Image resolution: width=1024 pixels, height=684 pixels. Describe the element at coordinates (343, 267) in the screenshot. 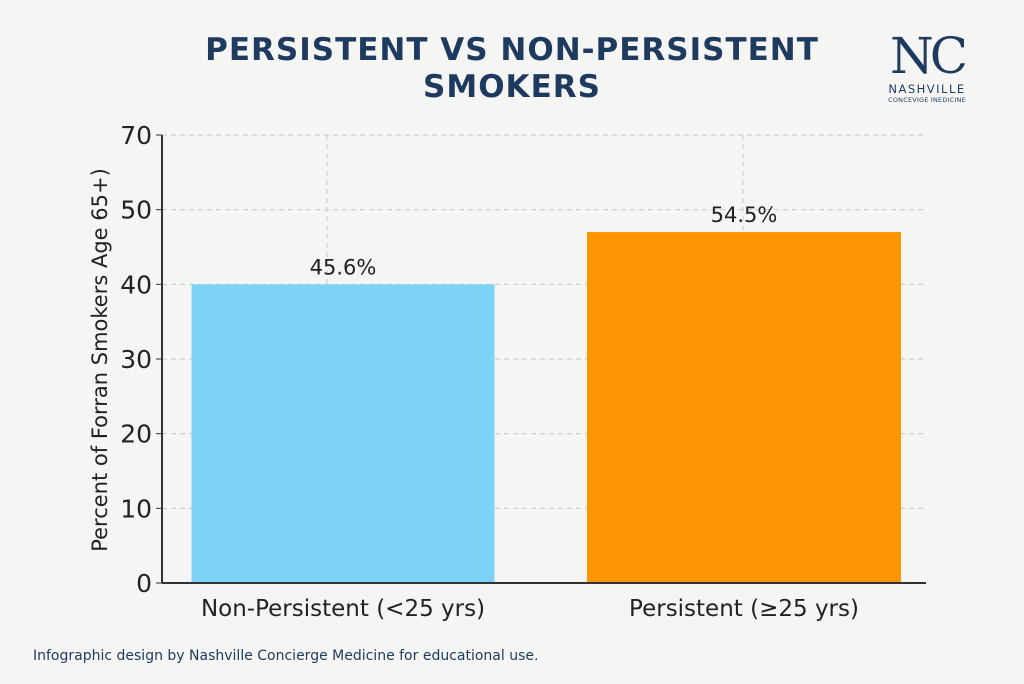

I see `data-label: 45.6%` at that location.